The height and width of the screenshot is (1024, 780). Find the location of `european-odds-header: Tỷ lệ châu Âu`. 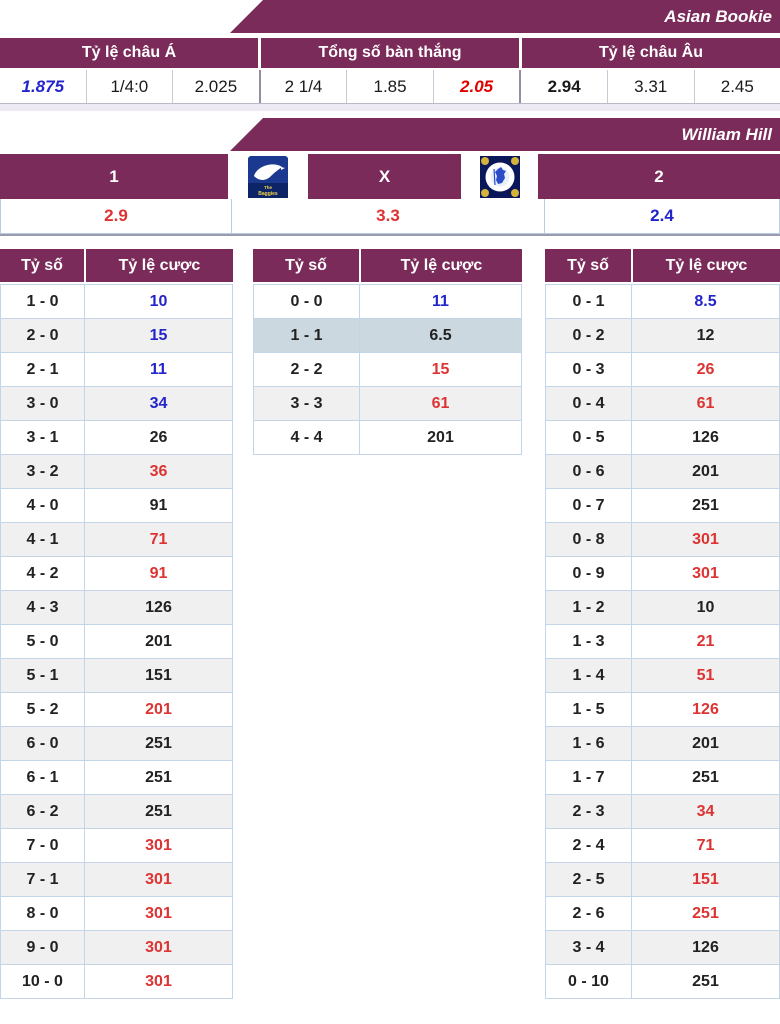

european-odds-header: Tỷ lệ châu Âu is located at coordinates (651, 53).